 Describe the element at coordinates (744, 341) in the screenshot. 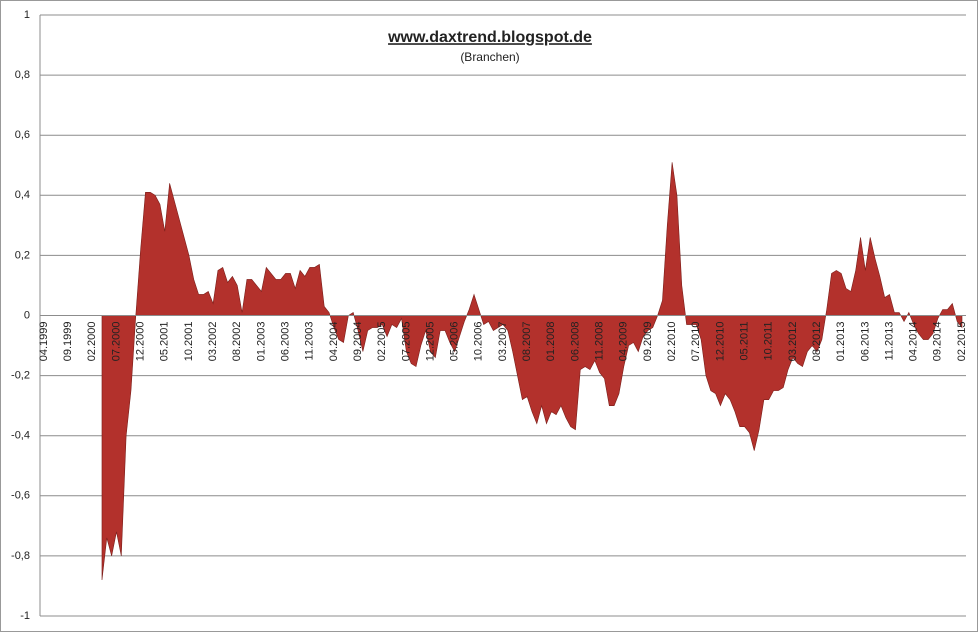

I see `x-tick-label: 05.2011` at that location.